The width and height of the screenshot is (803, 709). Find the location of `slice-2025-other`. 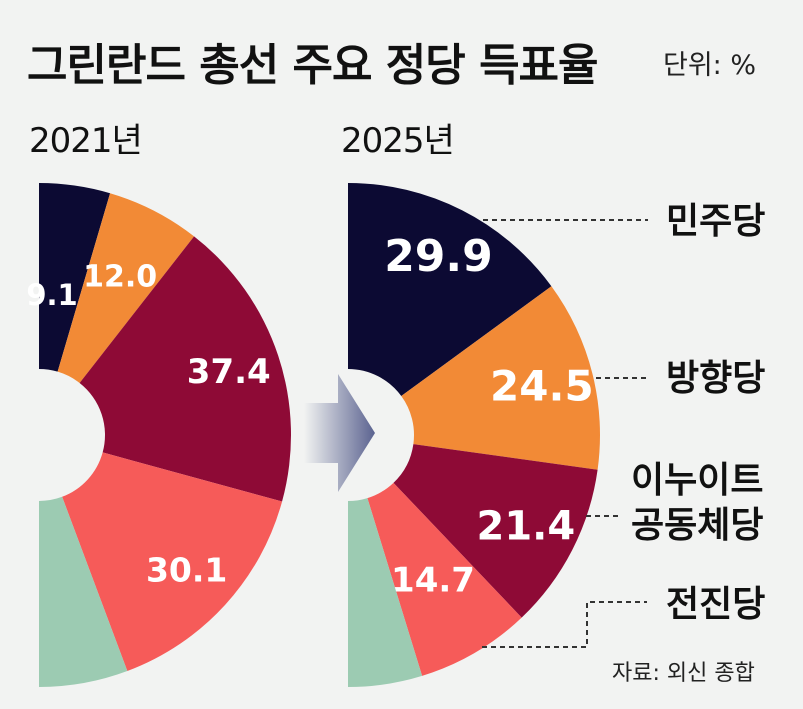

slice-2025-other is located at coordinates (385, 592).